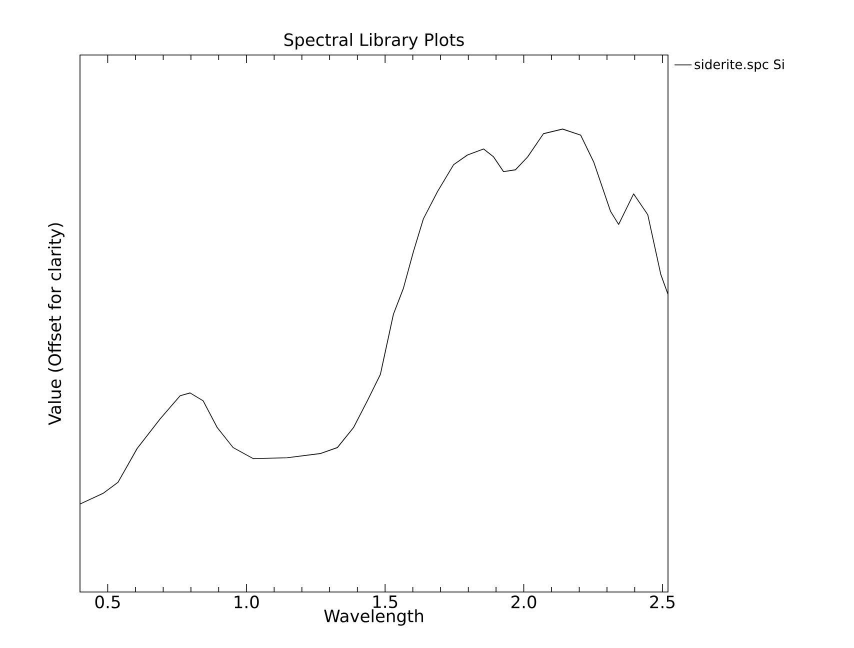 The width and height of the screenshot is (854, 648). I want to click on x-tick-label: 1.5, so click(385, 602).